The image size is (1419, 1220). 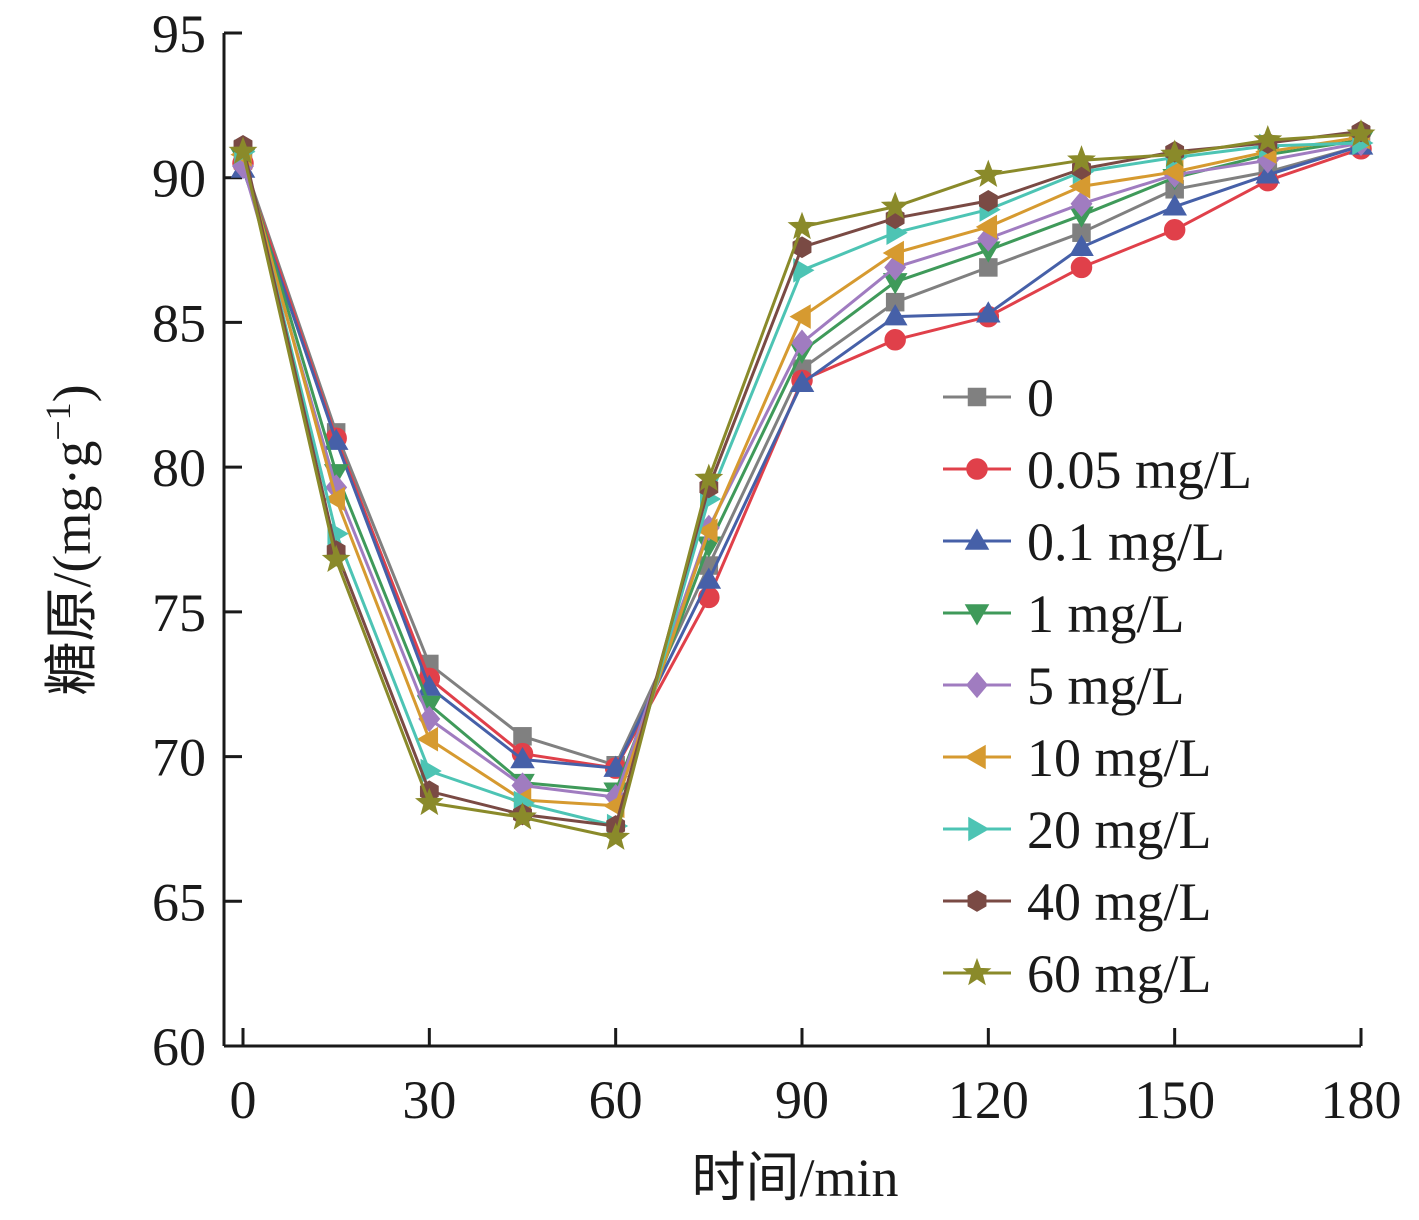 I want to click on y-tick-label: 90, so click(x=179, y=179).